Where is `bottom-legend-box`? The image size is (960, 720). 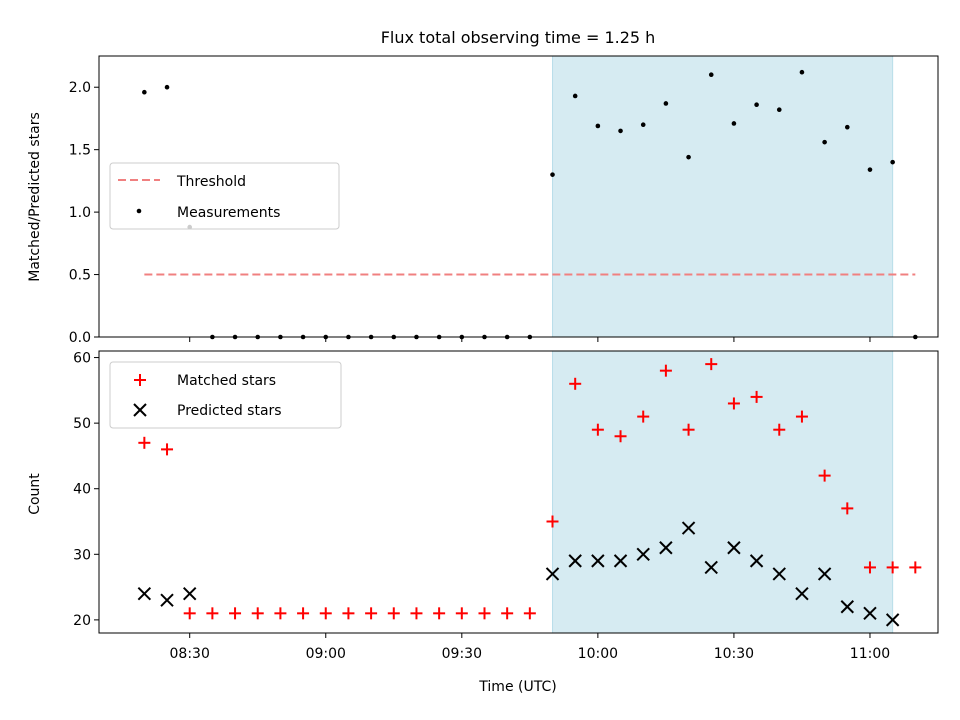 bottom-legend-box is located at coordinates (225, 395).